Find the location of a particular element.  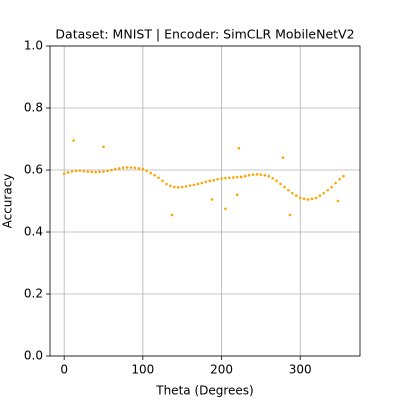

x-tick-label: 100 is located at coordinates (142, 370).